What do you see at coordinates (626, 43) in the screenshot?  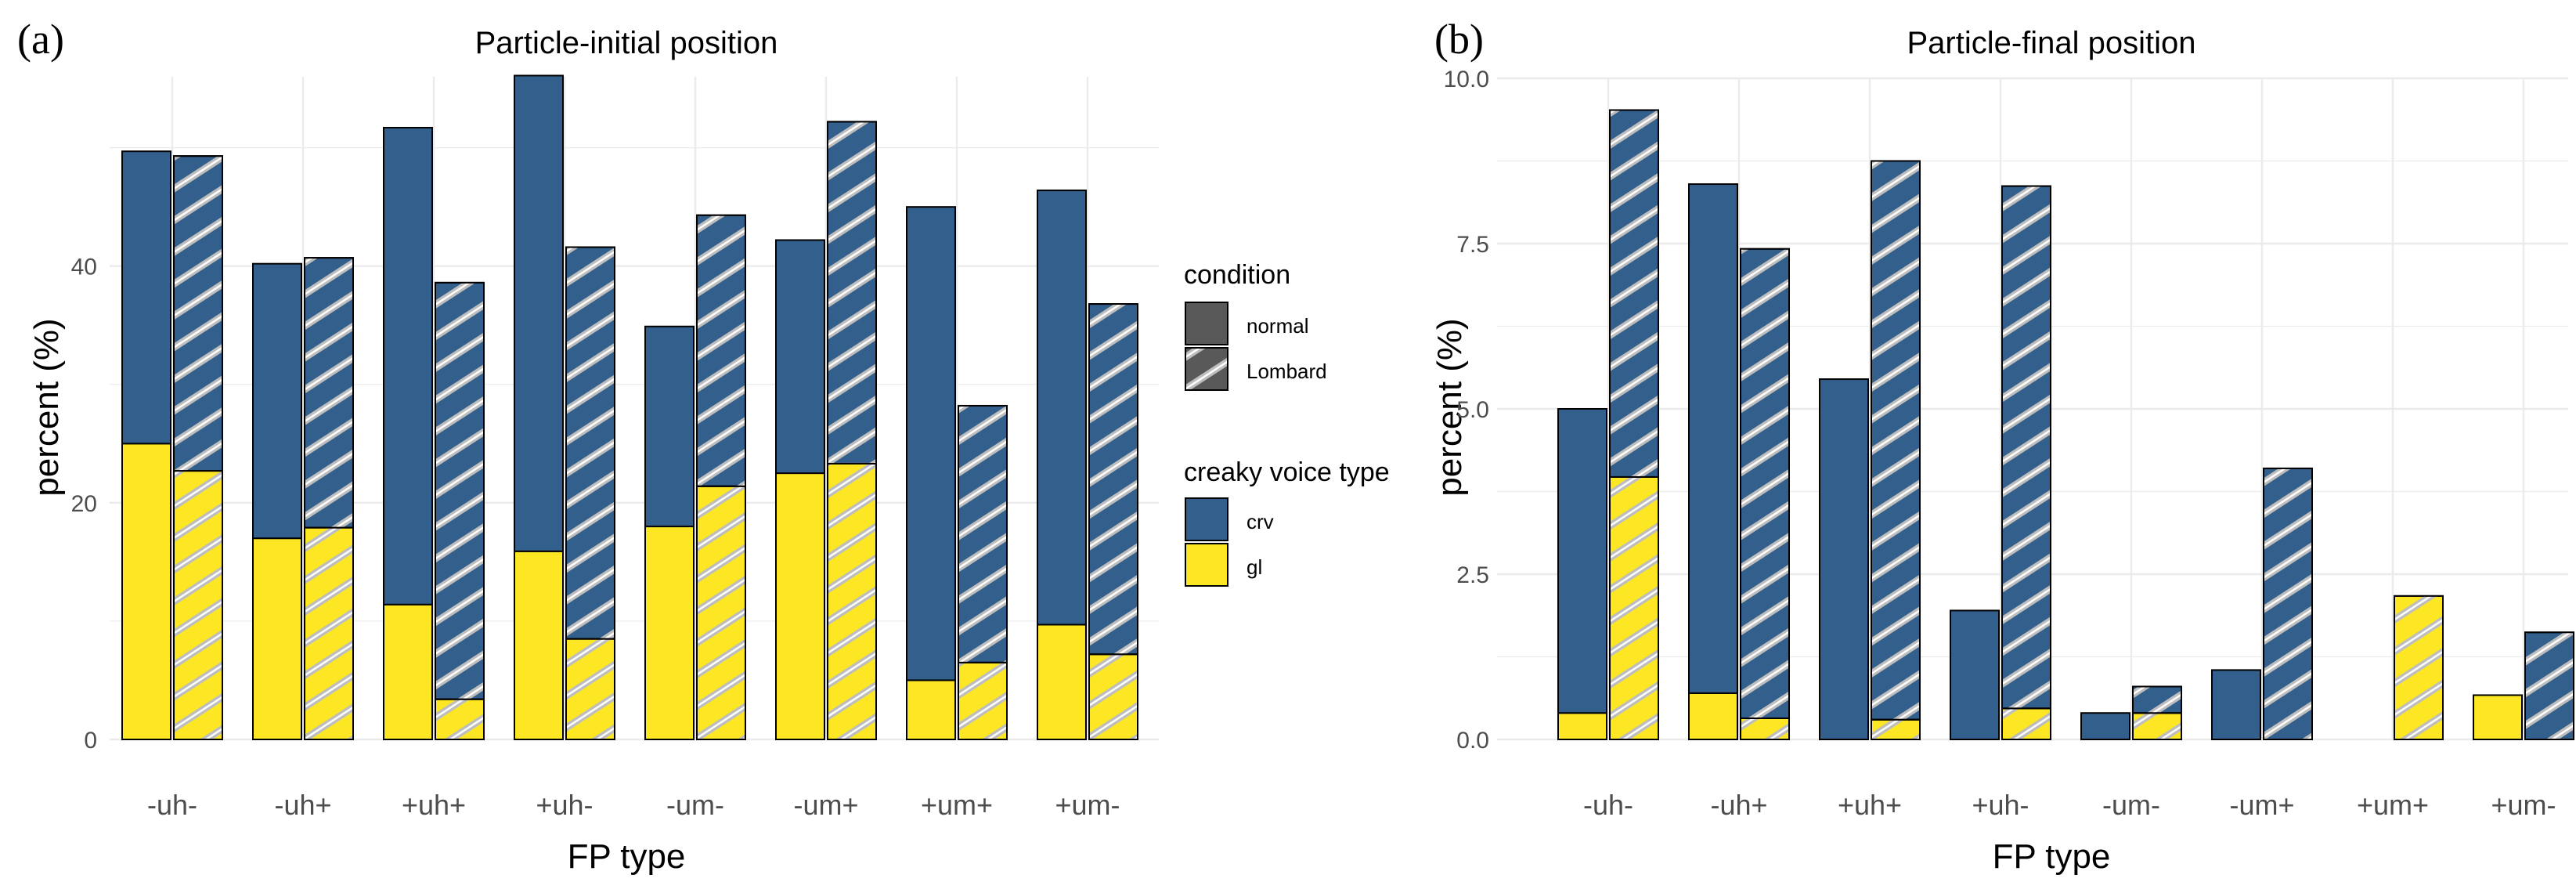 I see `chart-a-title: Particle-initial position` at bounding box center [626, 43].